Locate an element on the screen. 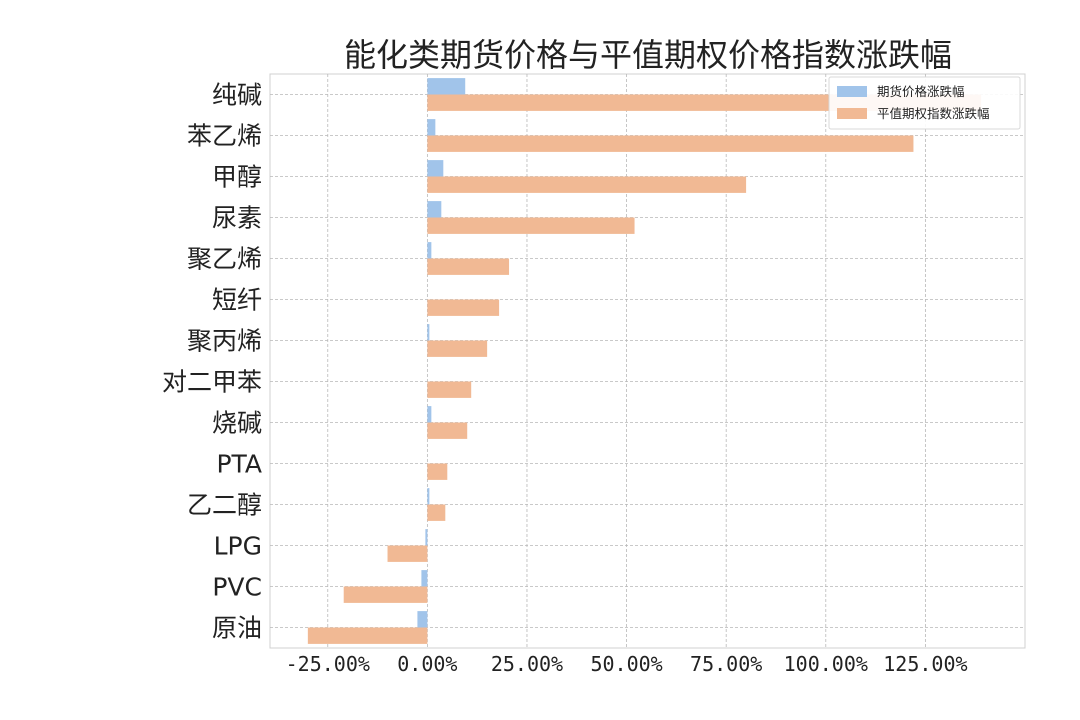 Image resolution: width=1080 pixels, height=720 pixels. x-tick-label: -25.00% is located at coordinates (328, 664).